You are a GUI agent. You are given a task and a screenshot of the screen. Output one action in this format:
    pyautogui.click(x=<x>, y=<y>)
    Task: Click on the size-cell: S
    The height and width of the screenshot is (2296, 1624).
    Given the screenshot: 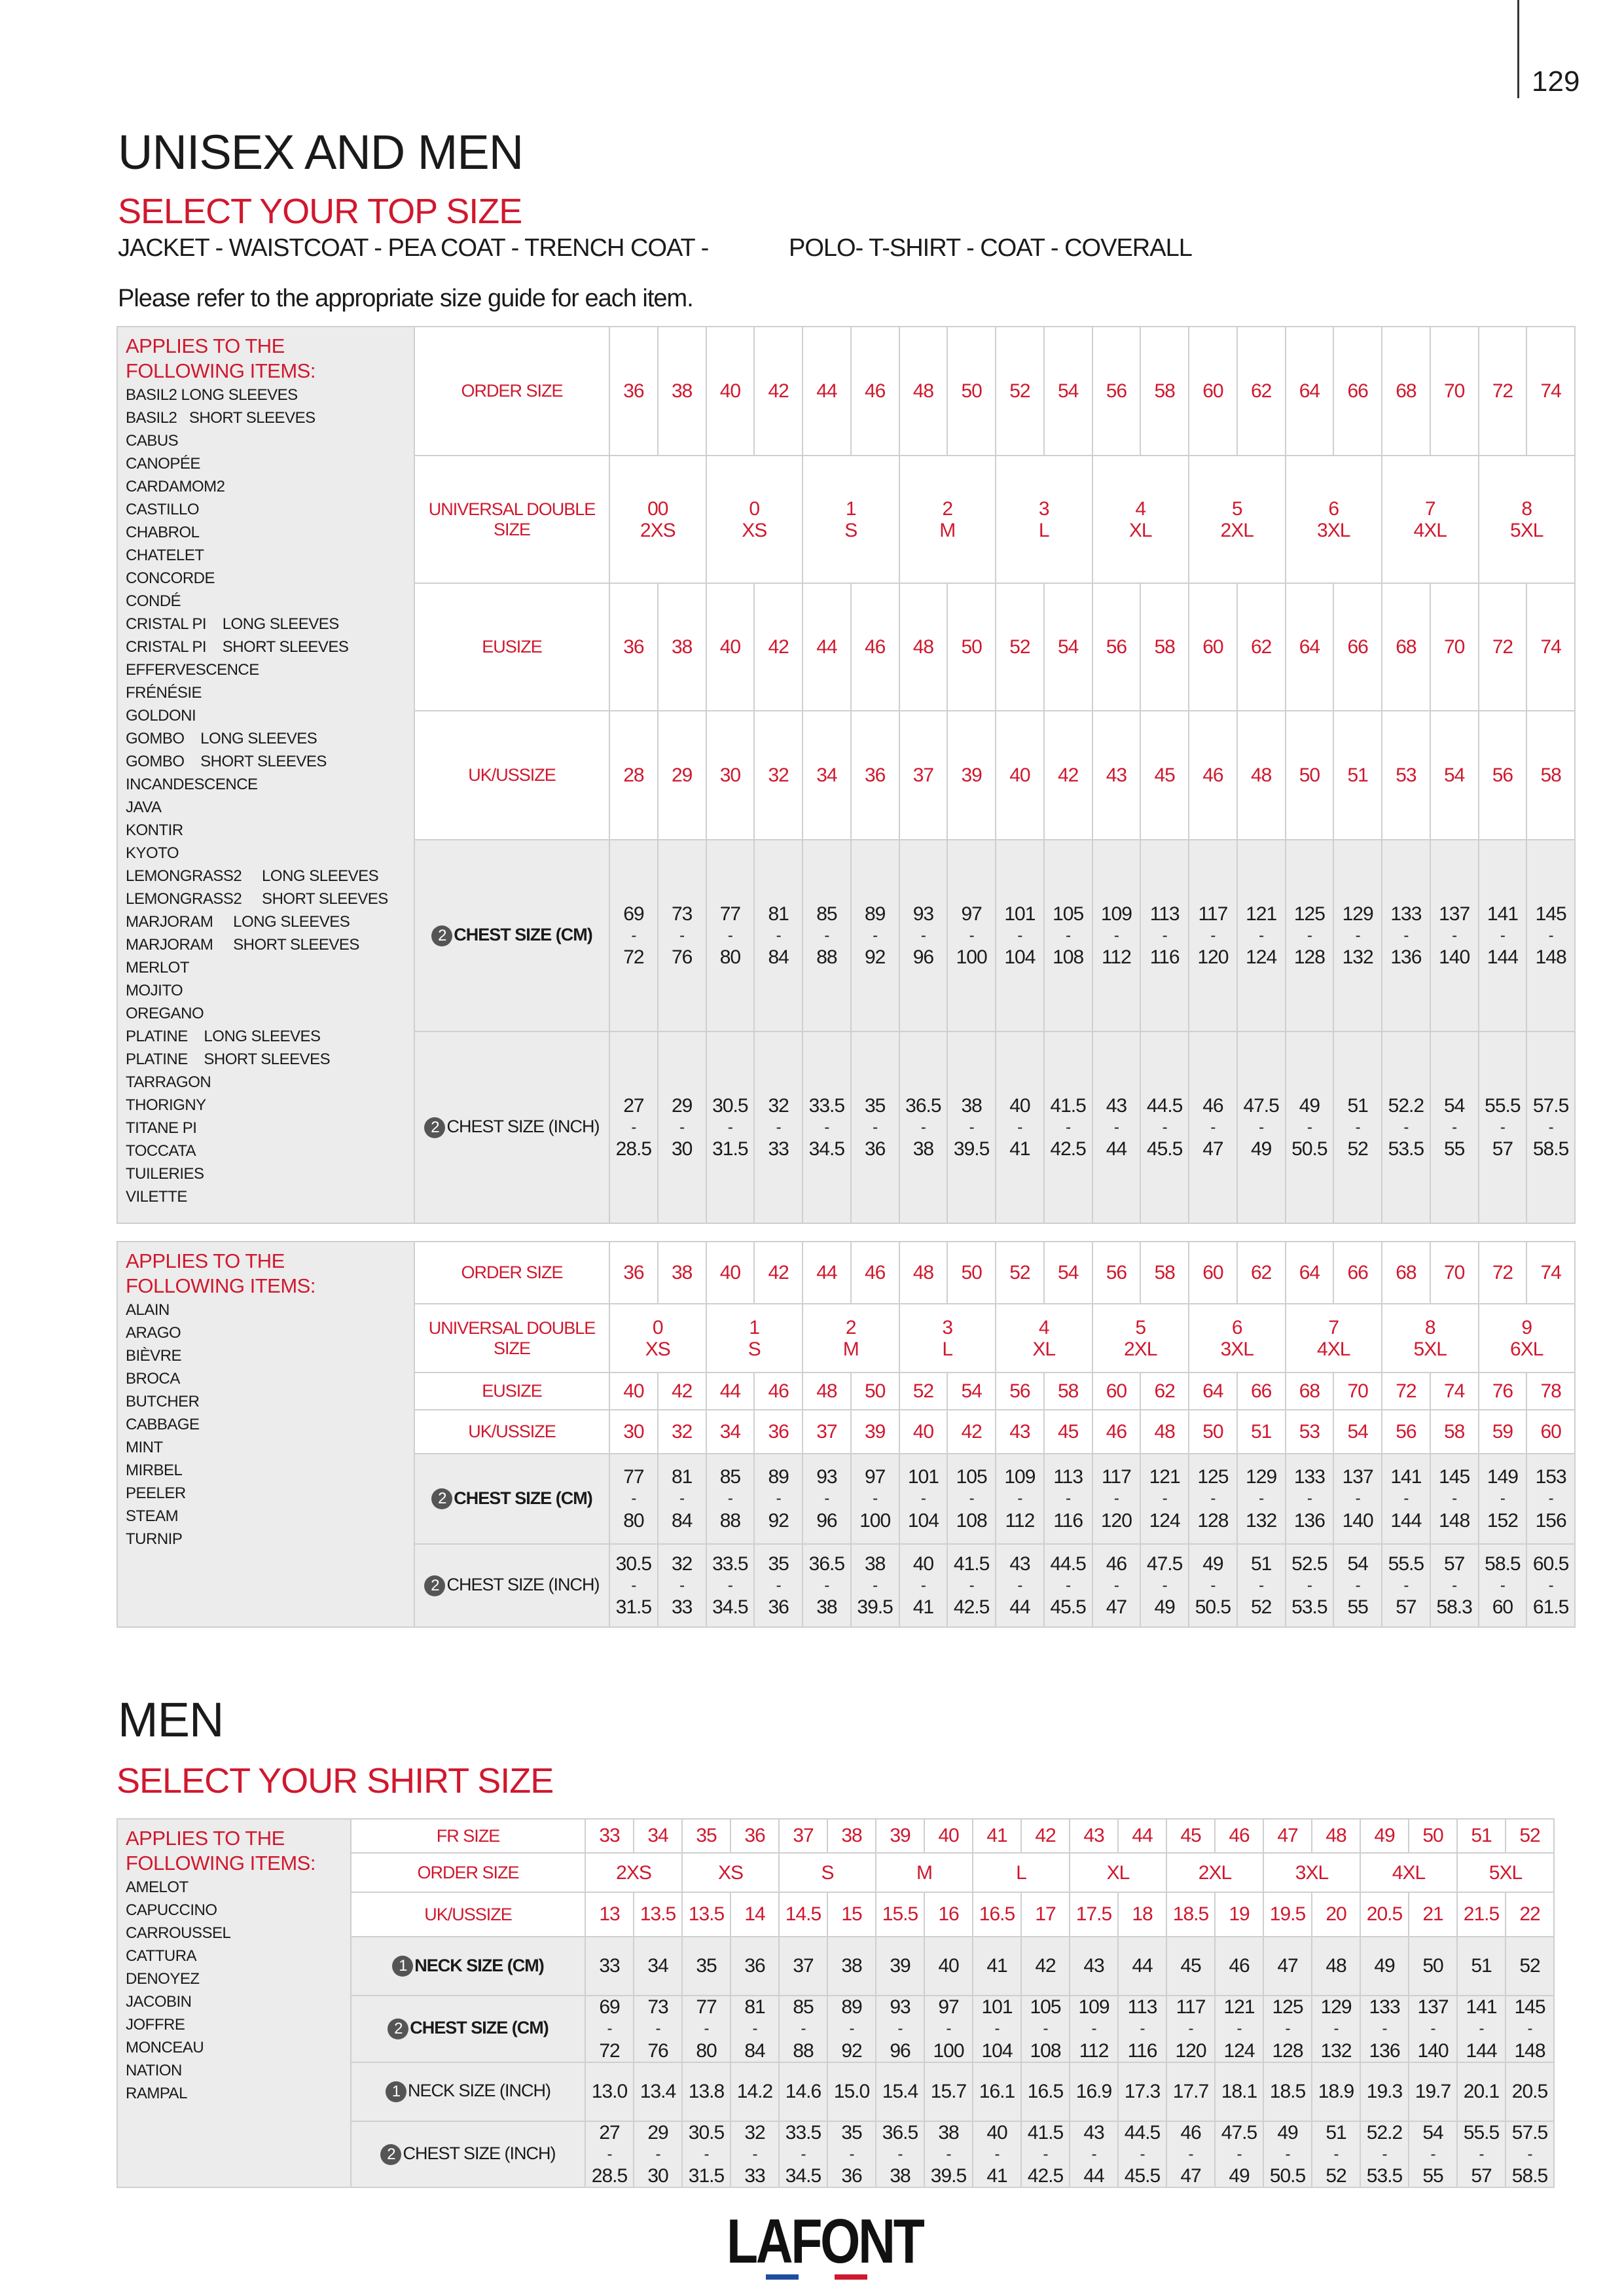 What is the action you would take?
    pyautogui.click(x=827, y=1872)
    